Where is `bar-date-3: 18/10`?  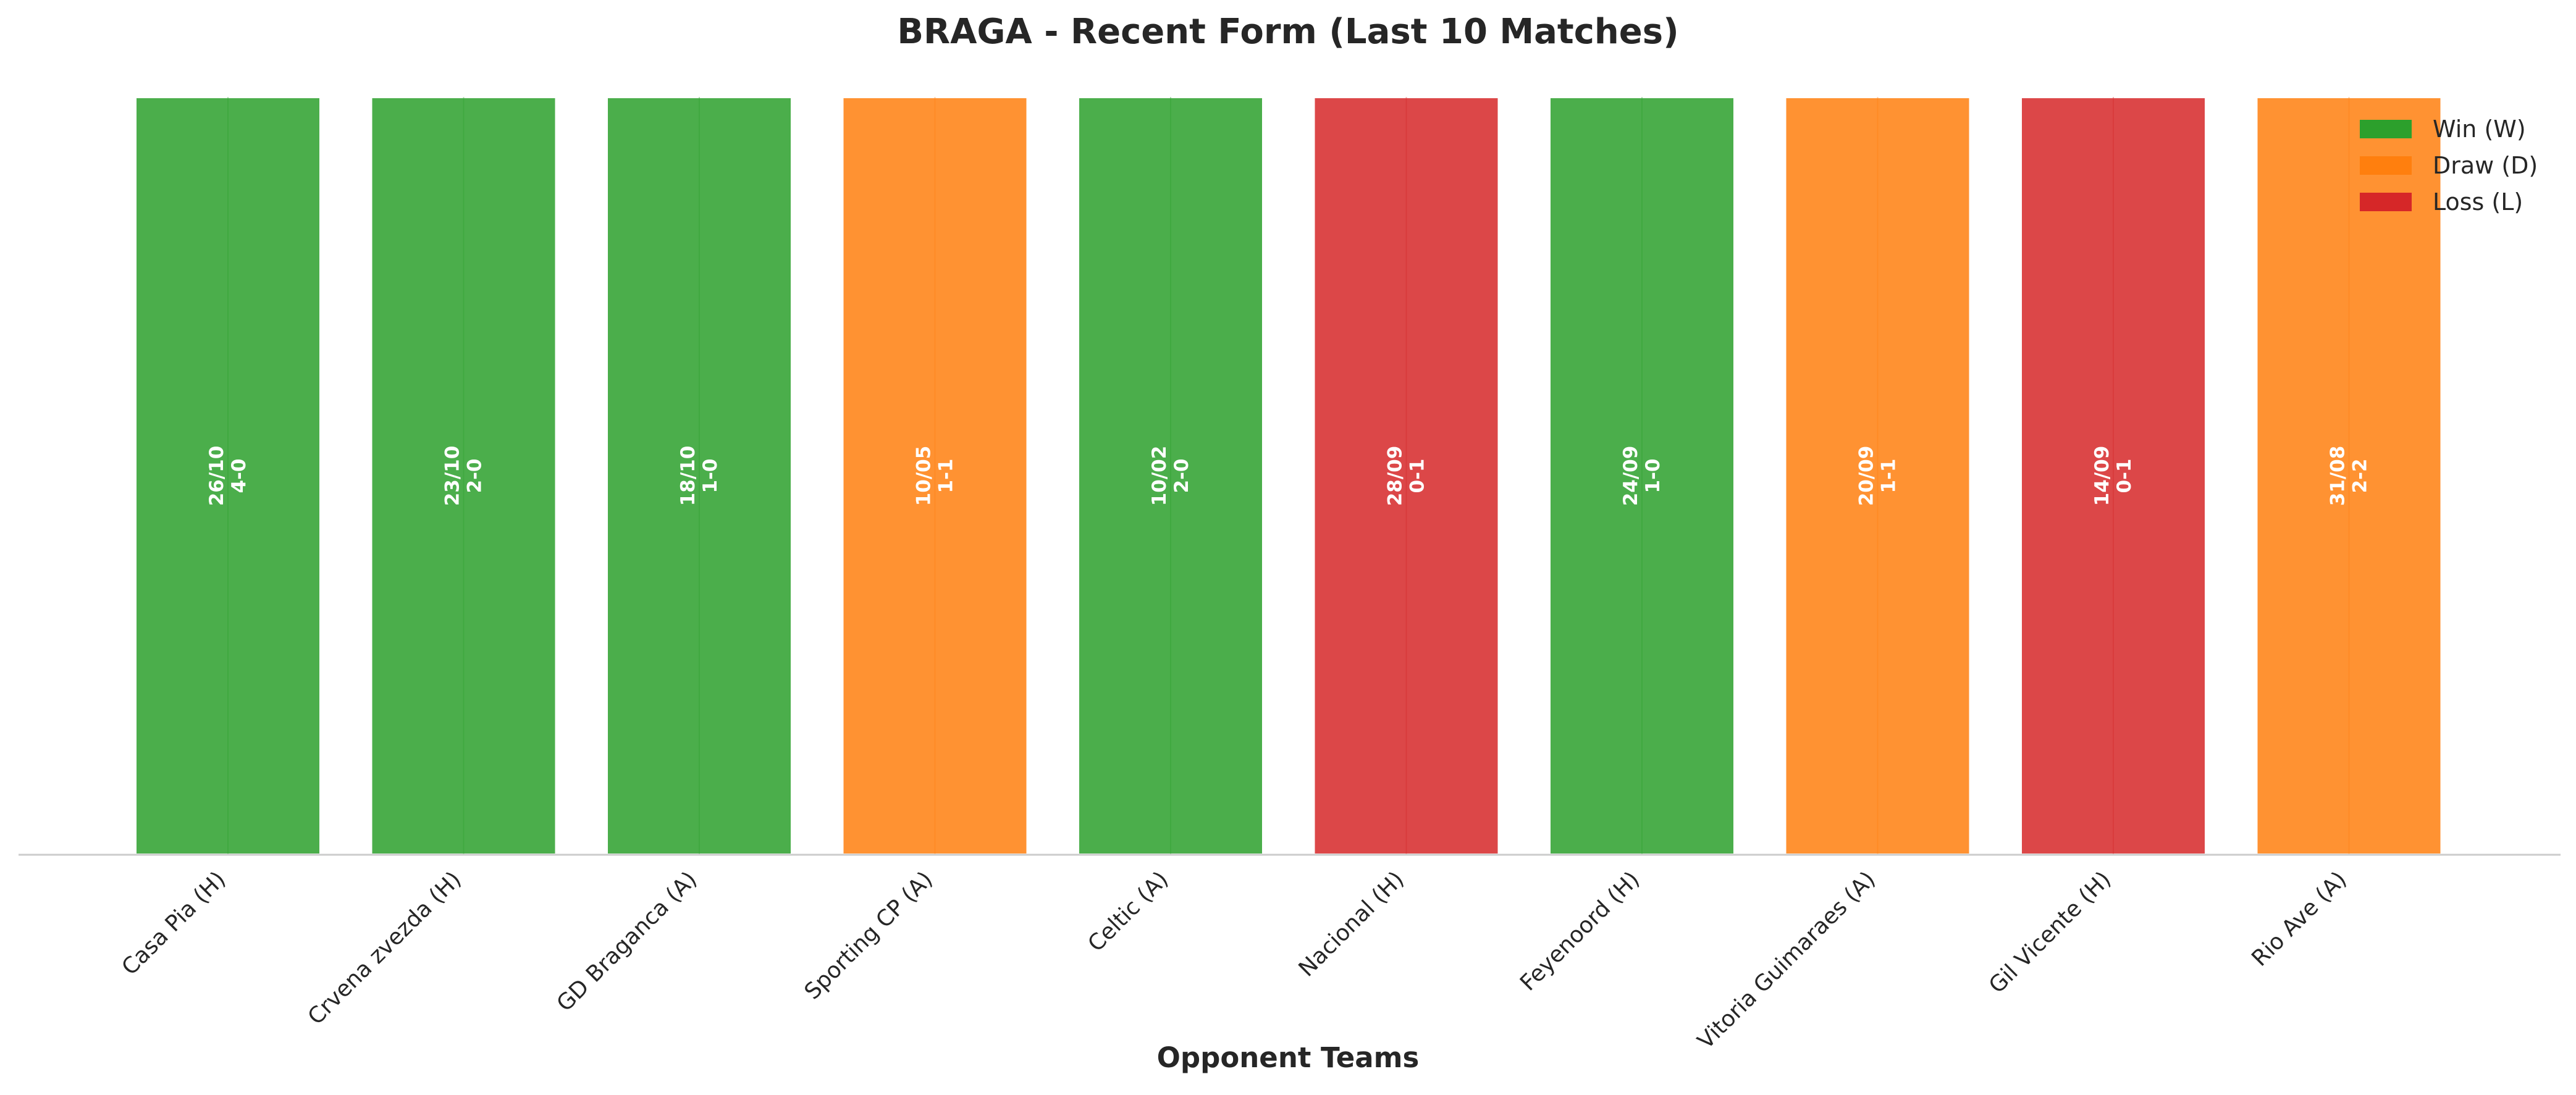
bar-date-3: 18/10 is located at coordinates (688, 476).